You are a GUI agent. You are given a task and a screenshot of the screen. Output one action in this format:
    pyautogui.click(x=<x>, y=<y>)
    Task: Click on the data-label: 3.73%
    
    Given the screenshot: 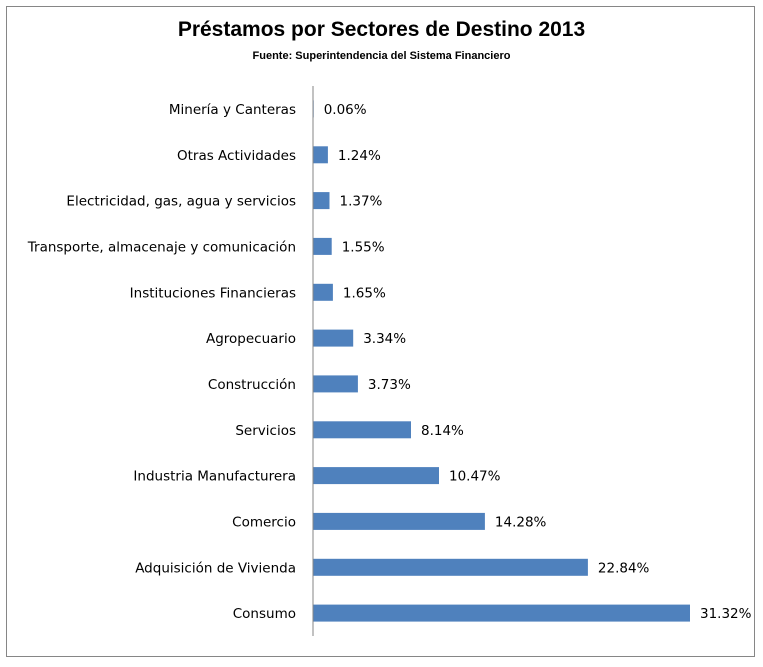 What is the action you would take?
    pyautogui.click(x=389, y=385)
    